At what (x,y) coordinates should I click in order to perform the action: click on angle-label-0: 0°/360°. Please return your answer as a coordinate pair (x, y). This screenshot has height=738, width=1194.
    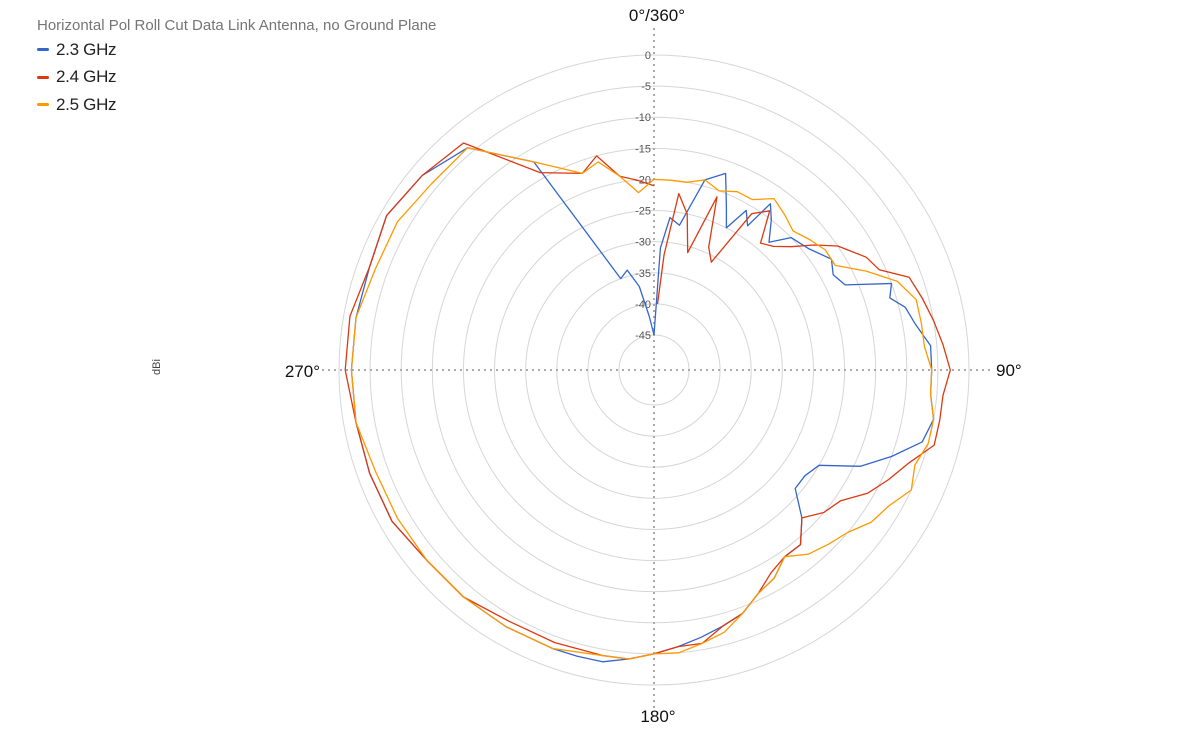
    Looking at the image, I should click on (657, 15).